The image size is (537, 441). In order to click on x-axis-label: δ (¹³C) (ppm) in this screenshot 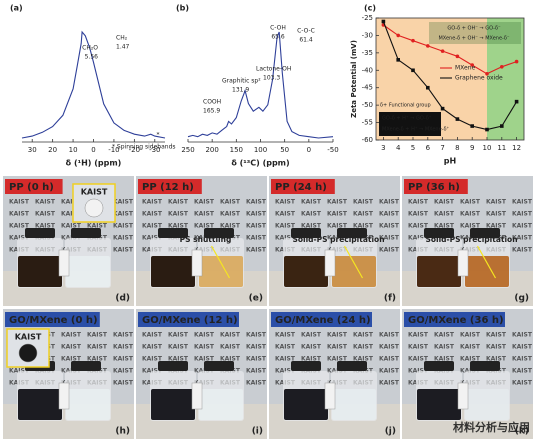, I will do `click(260, 163)`.